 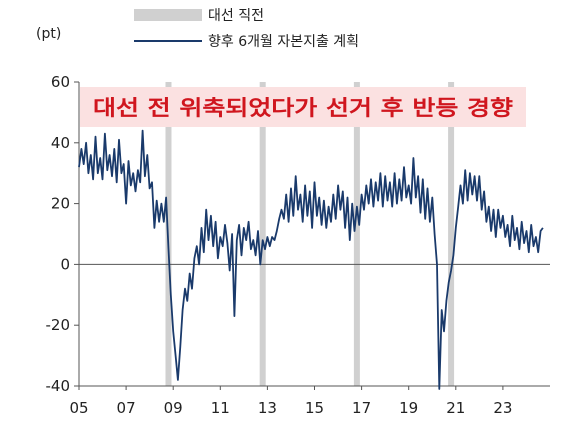 I want to click on x-tick-label: 19, so click(x=408, y=408).